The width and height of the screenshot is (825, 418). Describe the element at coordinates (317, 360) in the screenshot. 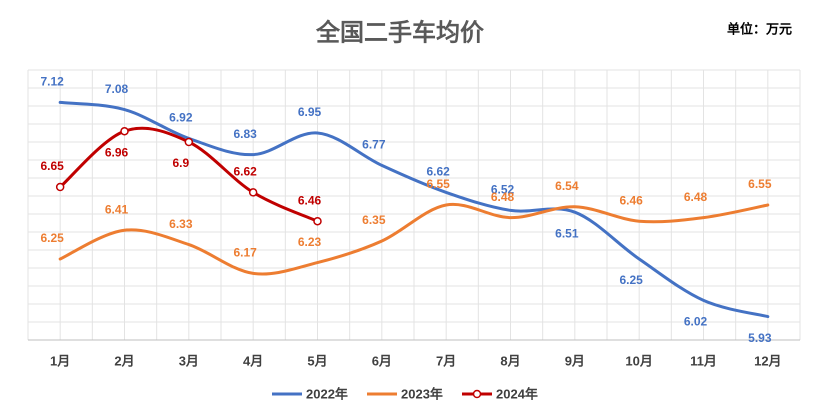

I see `x-tick-label: 5月` at that location.